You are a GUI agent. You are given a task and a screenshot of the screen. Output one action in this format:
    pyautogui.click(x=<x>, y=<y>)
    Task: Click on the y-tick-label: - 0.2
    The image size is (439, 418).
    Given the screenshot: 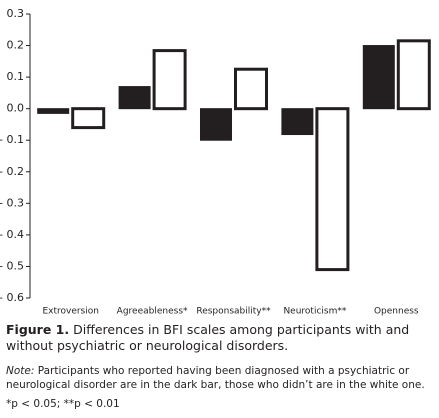 What is the action you would take?
    pyautogui.click(x=12, y=171)
    